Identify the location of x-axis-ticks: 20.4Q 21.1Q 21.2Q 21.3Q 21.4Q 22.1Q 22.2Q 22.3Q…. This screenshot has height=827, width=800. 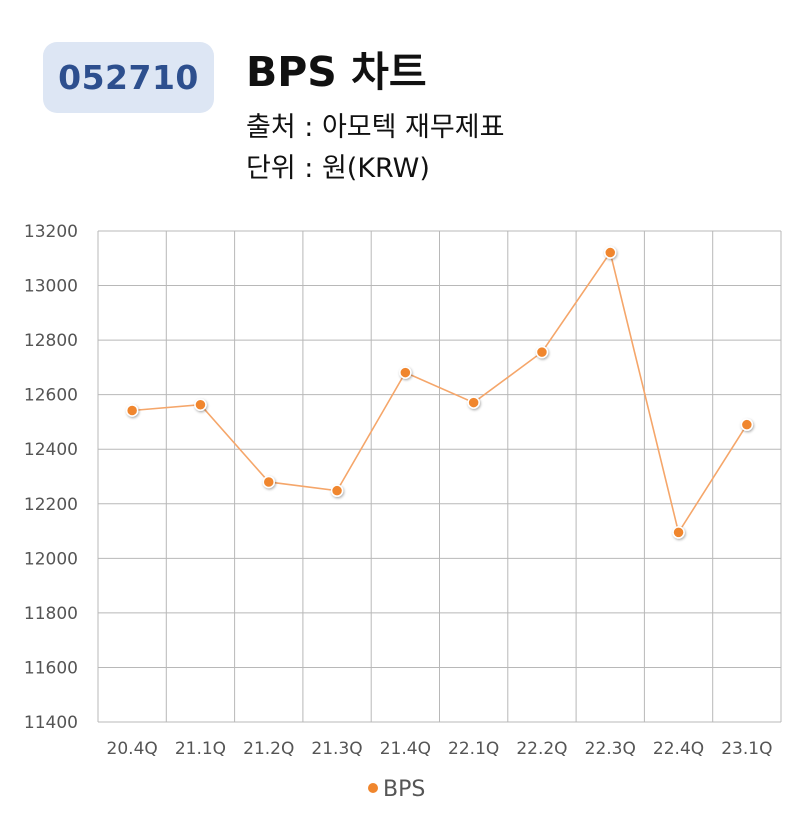
(440, 749).